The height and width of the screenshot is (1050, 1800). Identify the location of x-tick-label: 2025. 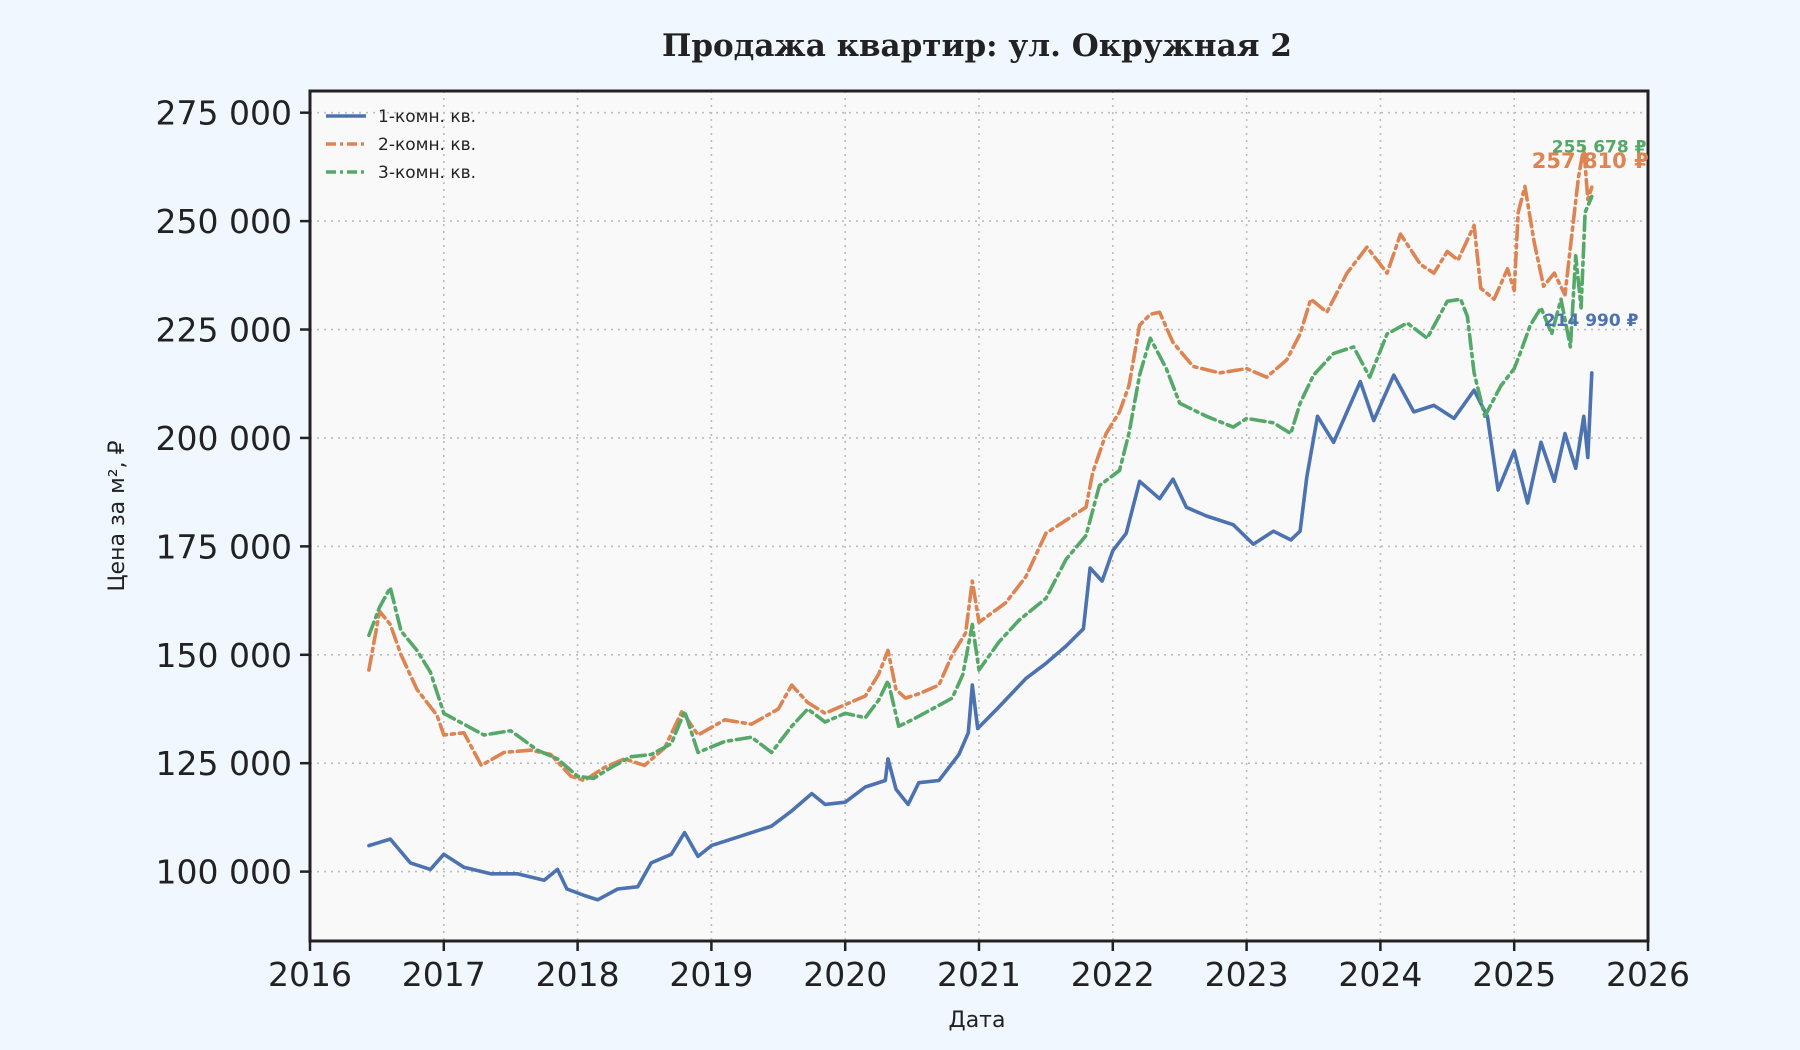
(1514, 974).